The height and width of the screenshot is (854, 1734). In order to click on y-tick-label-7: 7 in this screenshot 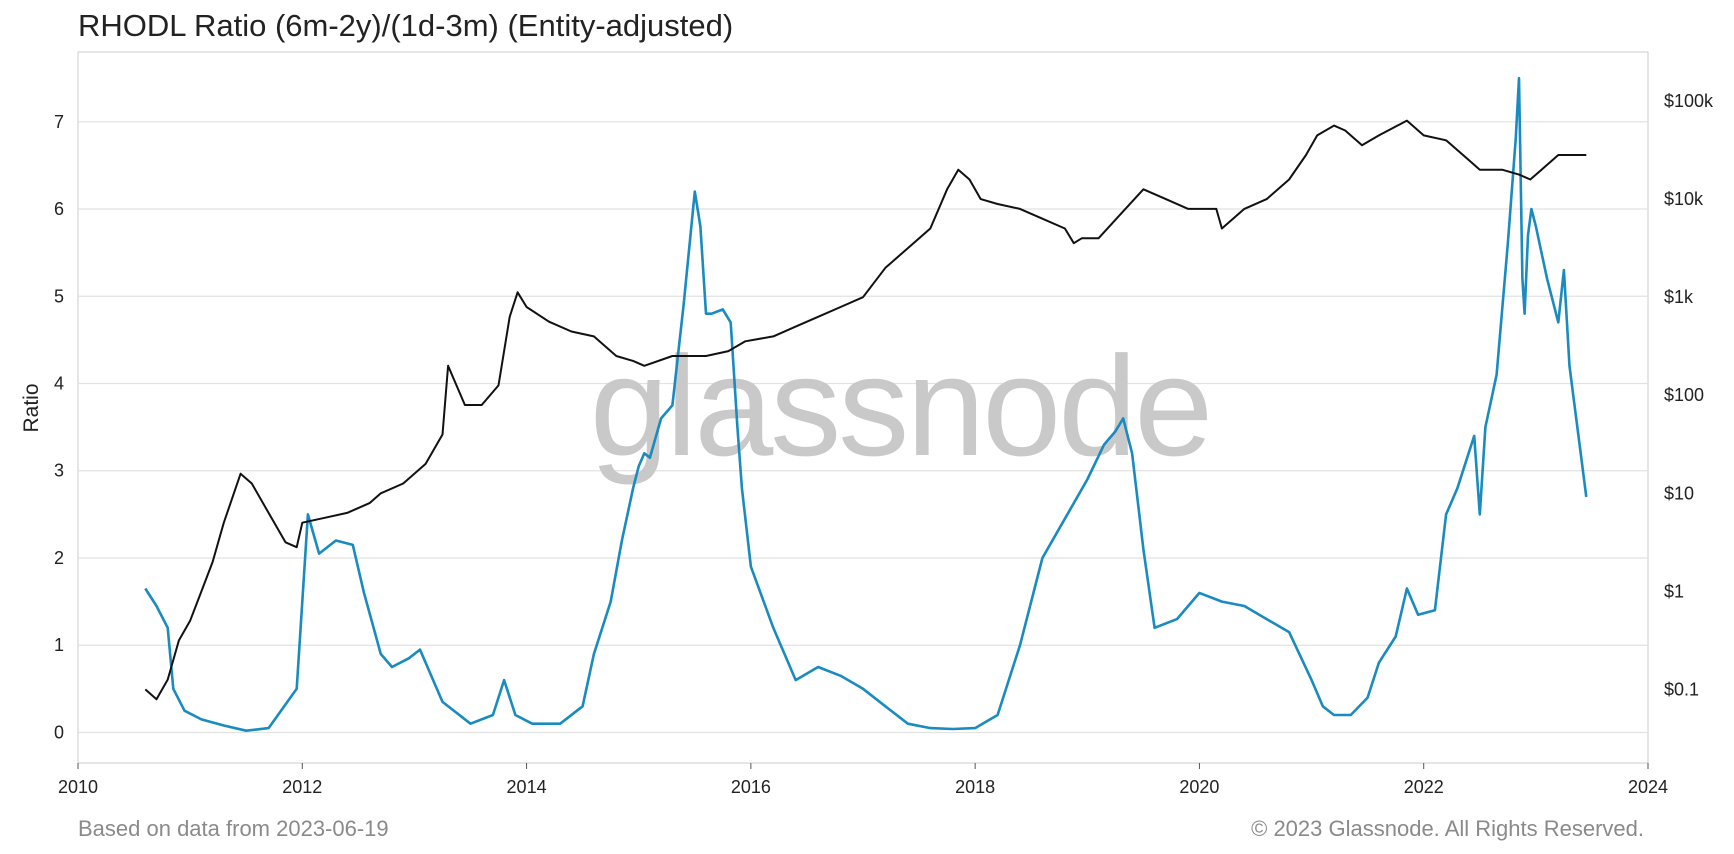, I will do `click(59, 122)`.